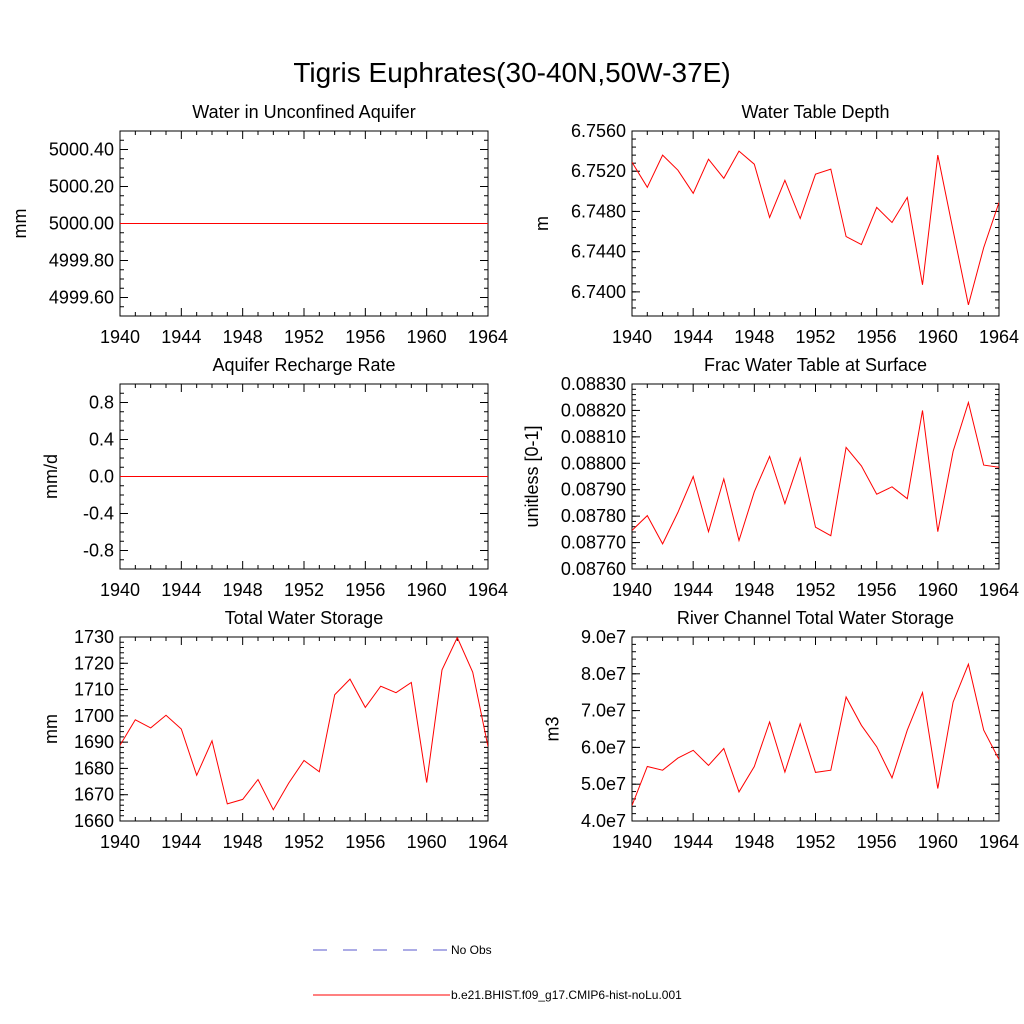  I want to click on chart-3-ytick-label: 0.08810, so click(593, 437).